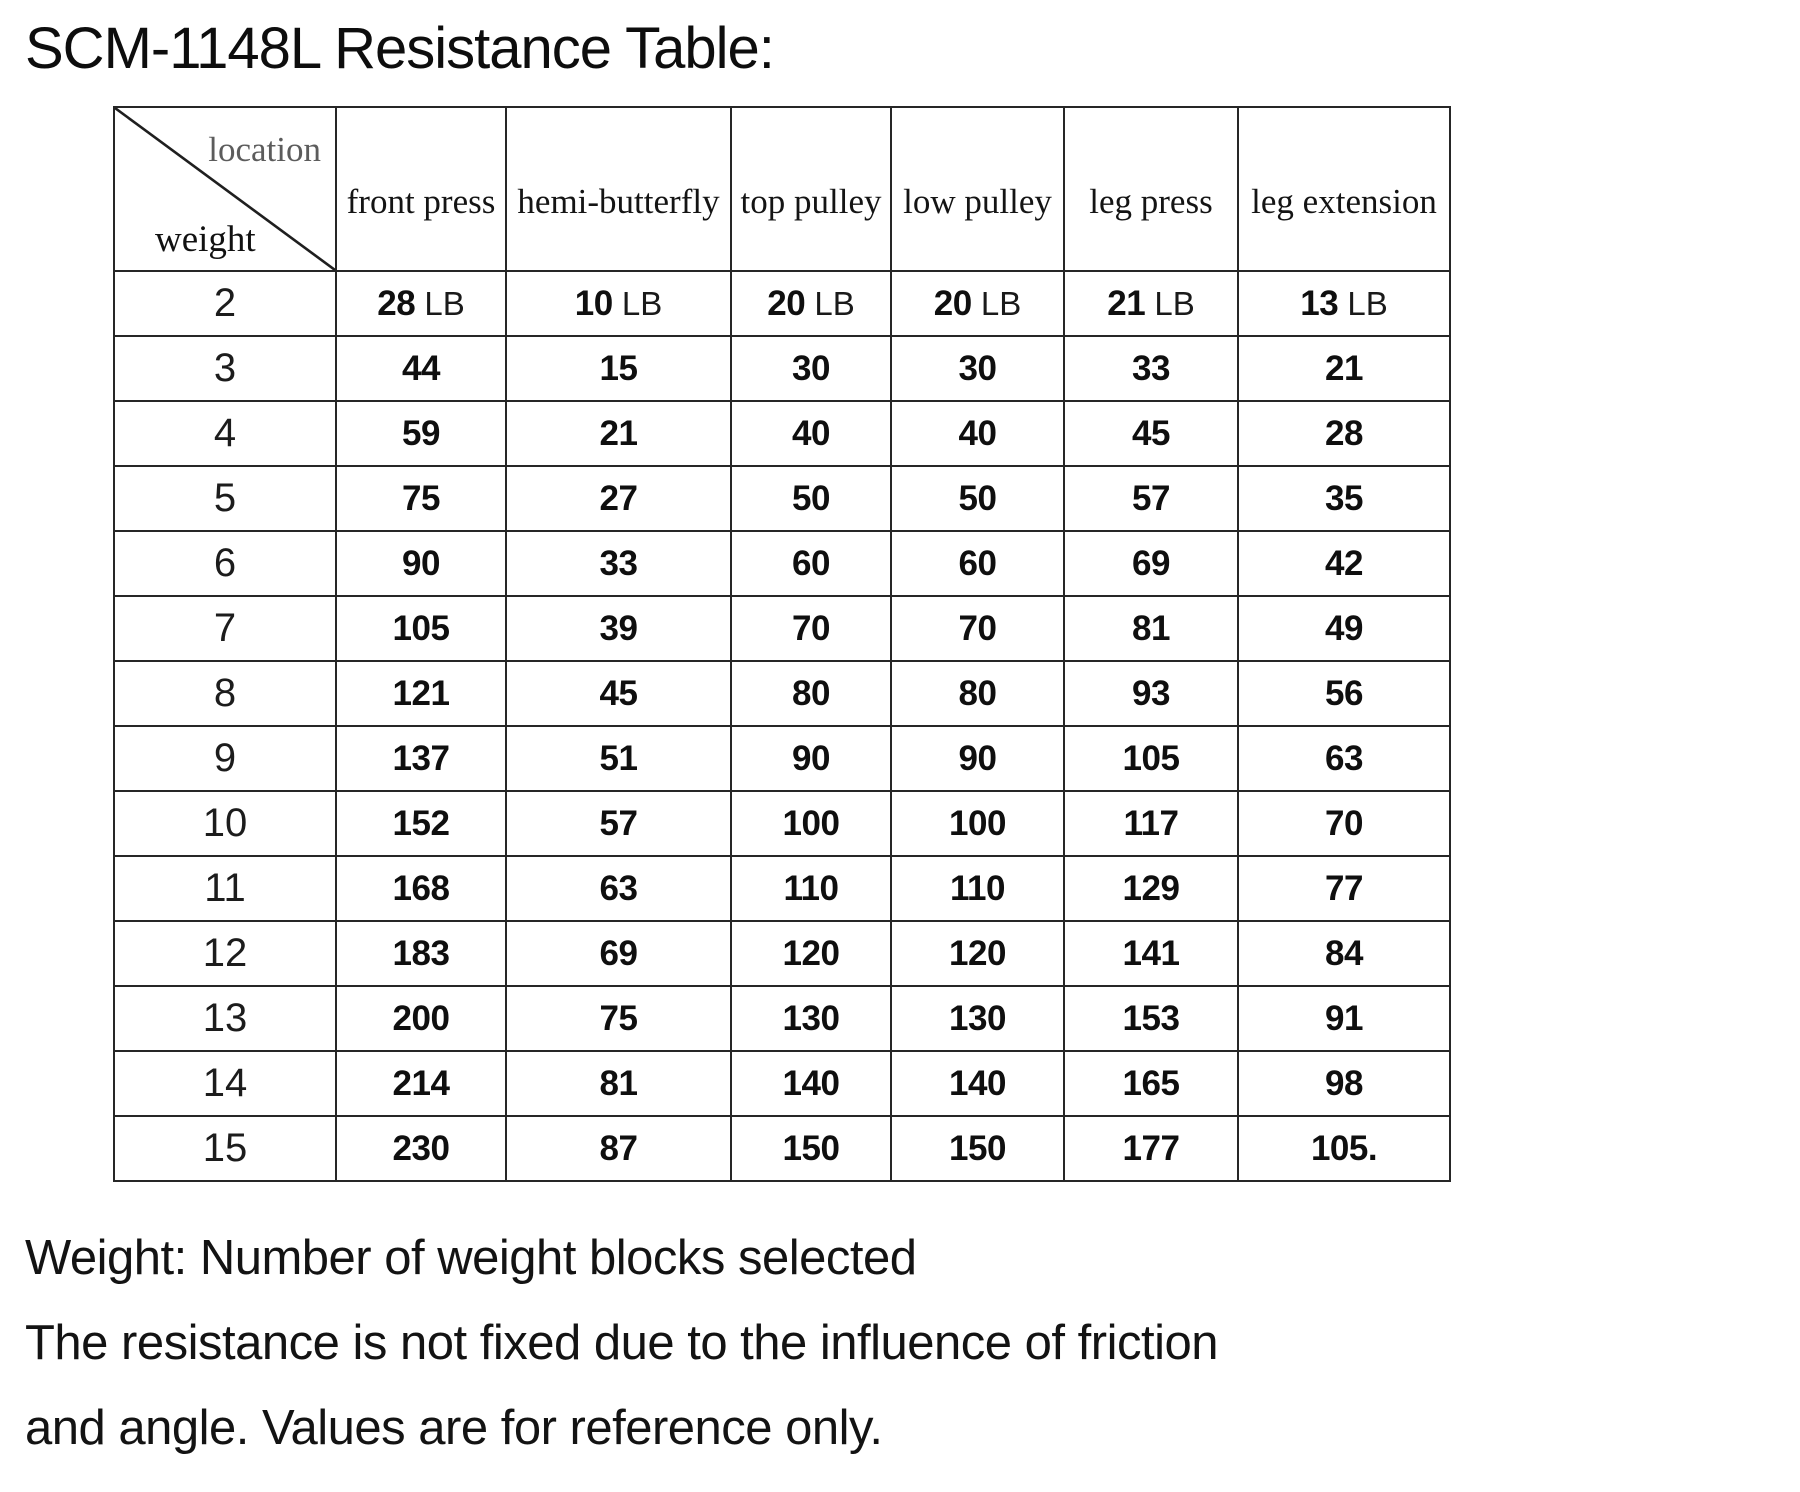  I want to click on resistance-value: 60, so click(977, 563).